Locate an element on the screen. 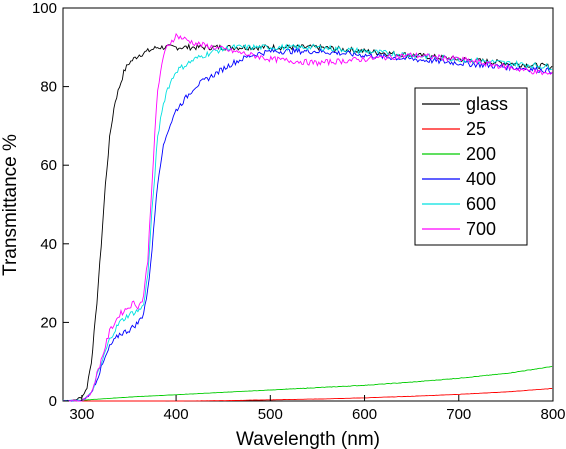  y-axis-ticks: 0 20 40 60 80 100 is located at coordinates (50, 205).